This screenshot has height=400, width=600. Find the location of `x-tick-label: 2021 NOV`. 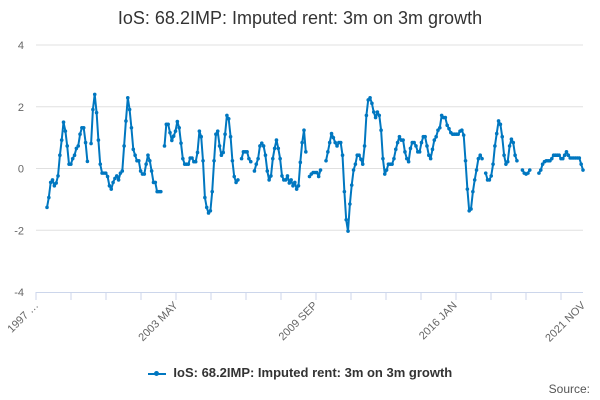

x-tick-label: 2021 NOV is located at coordinates (565, 321).